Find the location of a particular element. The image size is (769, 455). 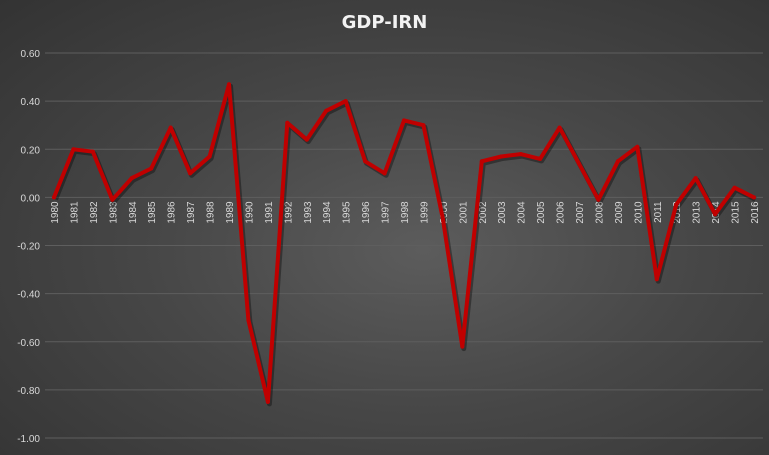

x-tick-label: 2013 is located at coordinates (697, 212).